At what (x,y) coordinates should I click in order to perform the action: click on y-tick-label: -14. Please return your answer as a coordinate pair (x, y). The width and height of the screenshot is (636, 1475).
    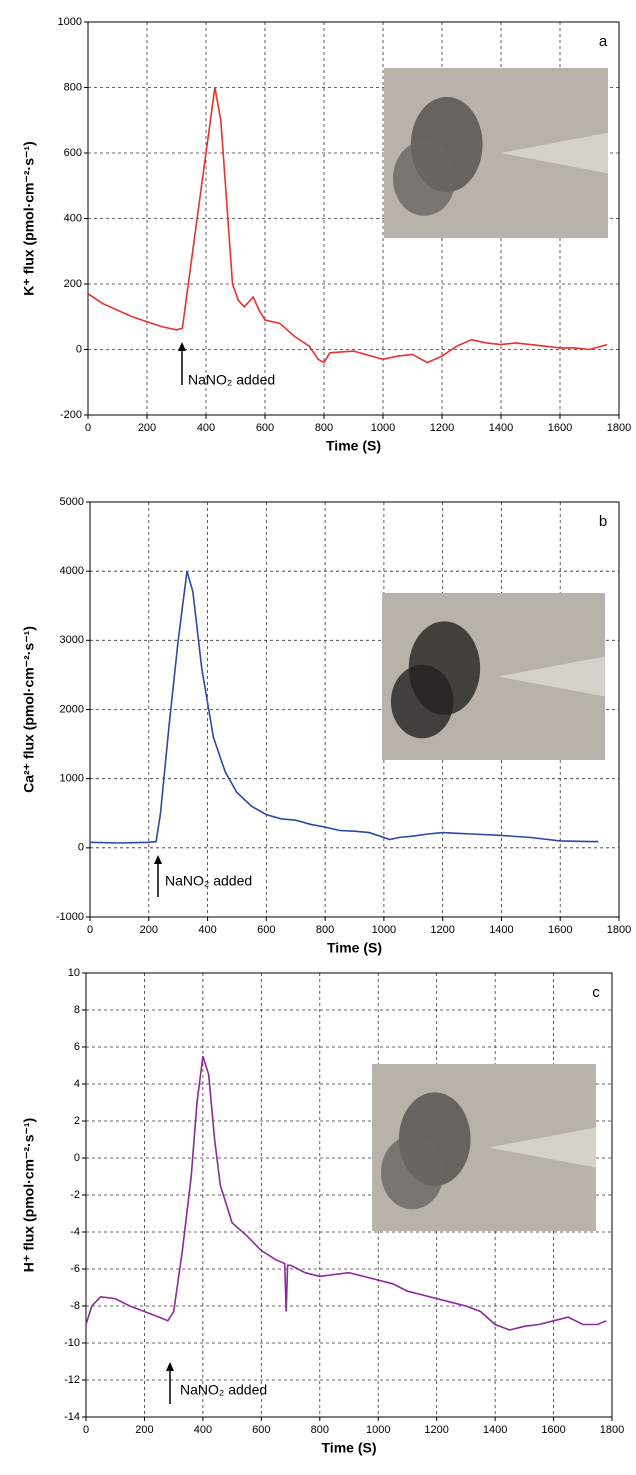
    Looking at the image, I should click on (72, 1417).